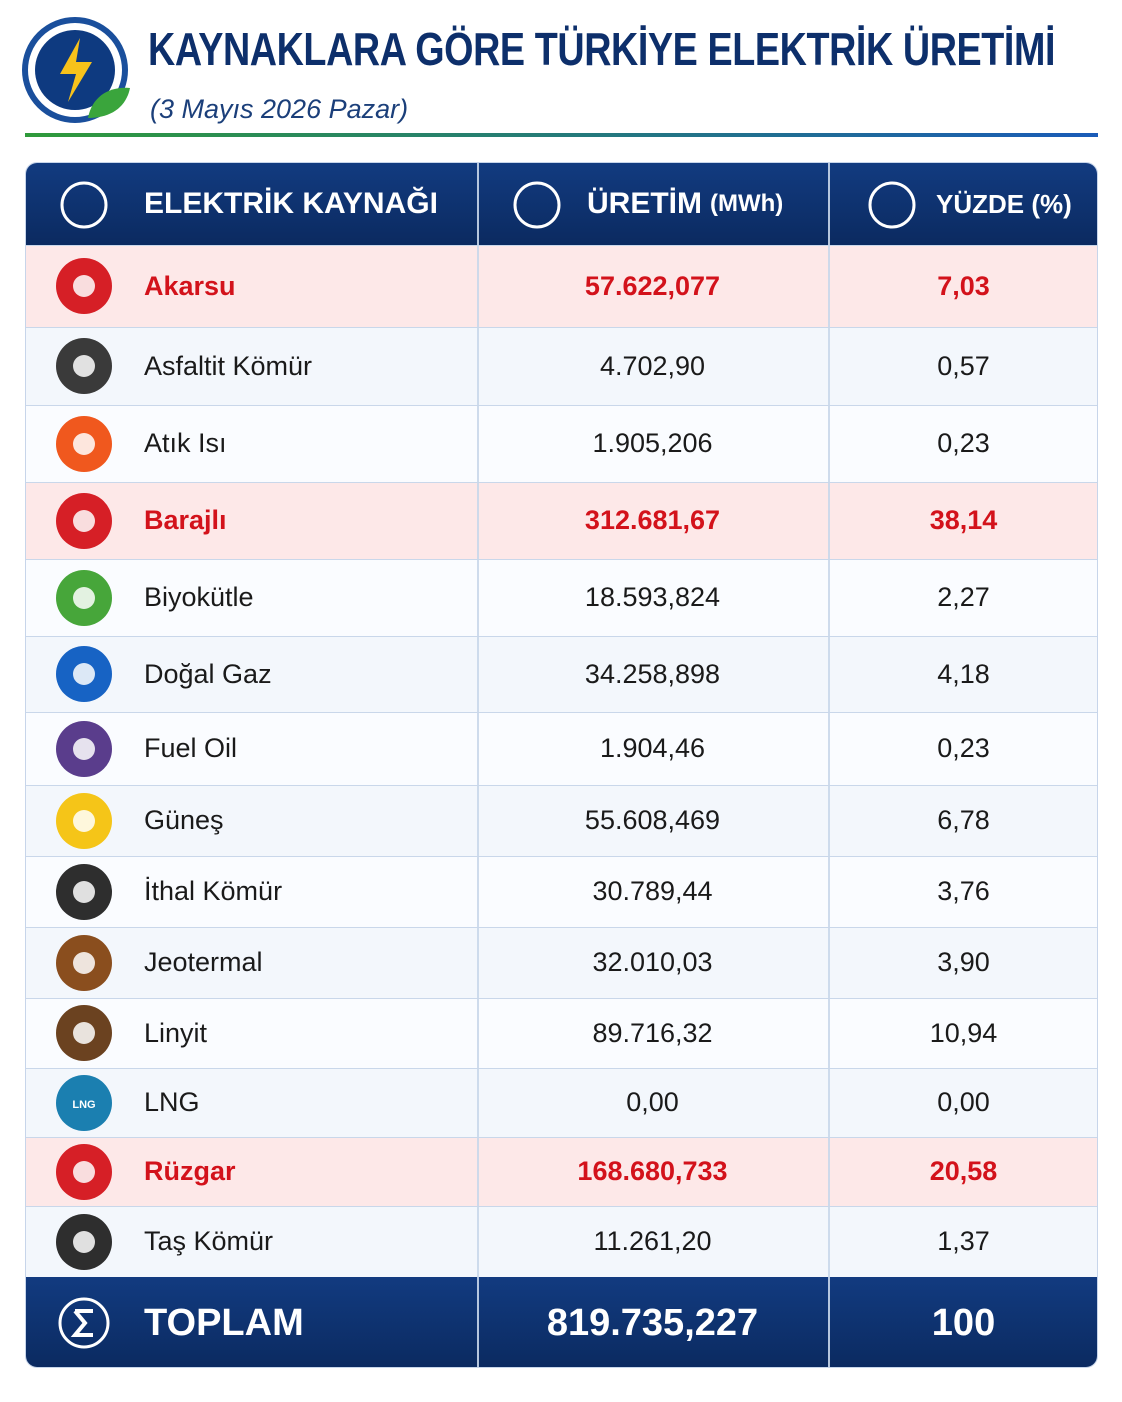  What do you see at coordinates (83, 1105) in the screenshot?
I see `icon-label: LNG` at bounding box center [83, 1105].